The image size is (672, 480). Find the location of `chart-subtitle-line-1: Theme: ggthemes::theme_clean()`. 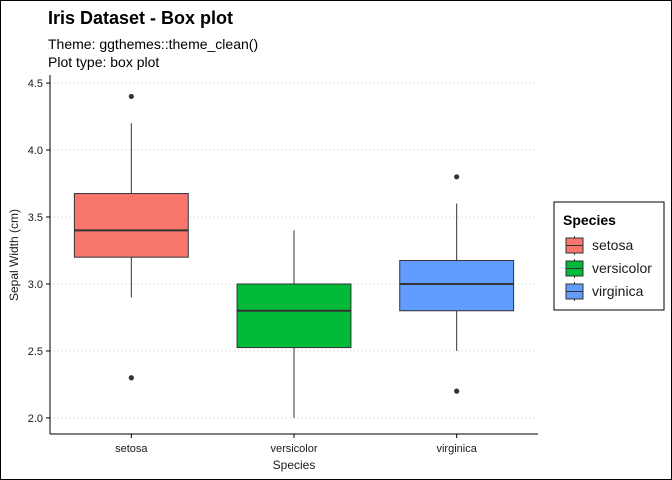

chart-subtitle-line-1: Theme: ggthemes::theme_clean() is located at coordinates (153, 44).